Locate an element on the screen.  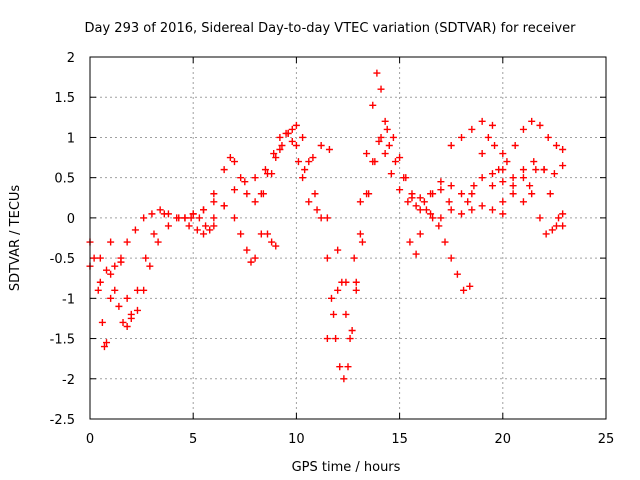
x-tick-label: 20 is located at coordinates (503, 439).